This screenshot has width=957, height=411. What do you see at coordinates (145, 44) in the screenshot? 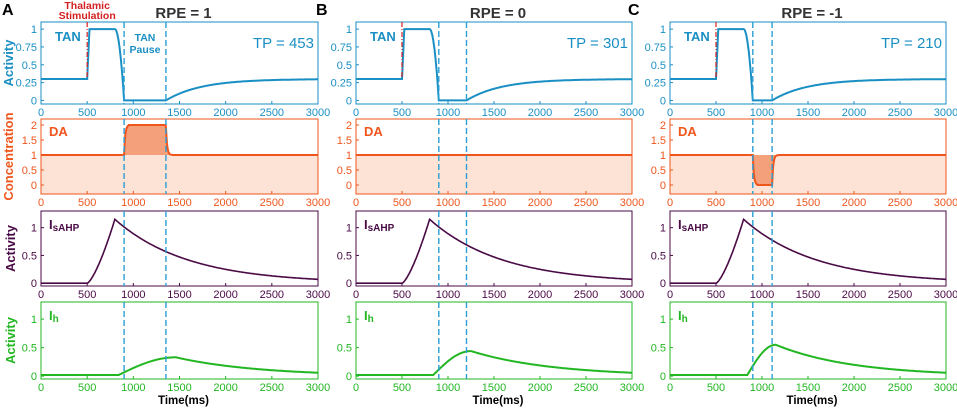
I see `pause-annotation: TAN Pause` at bounding box center [145, 44].